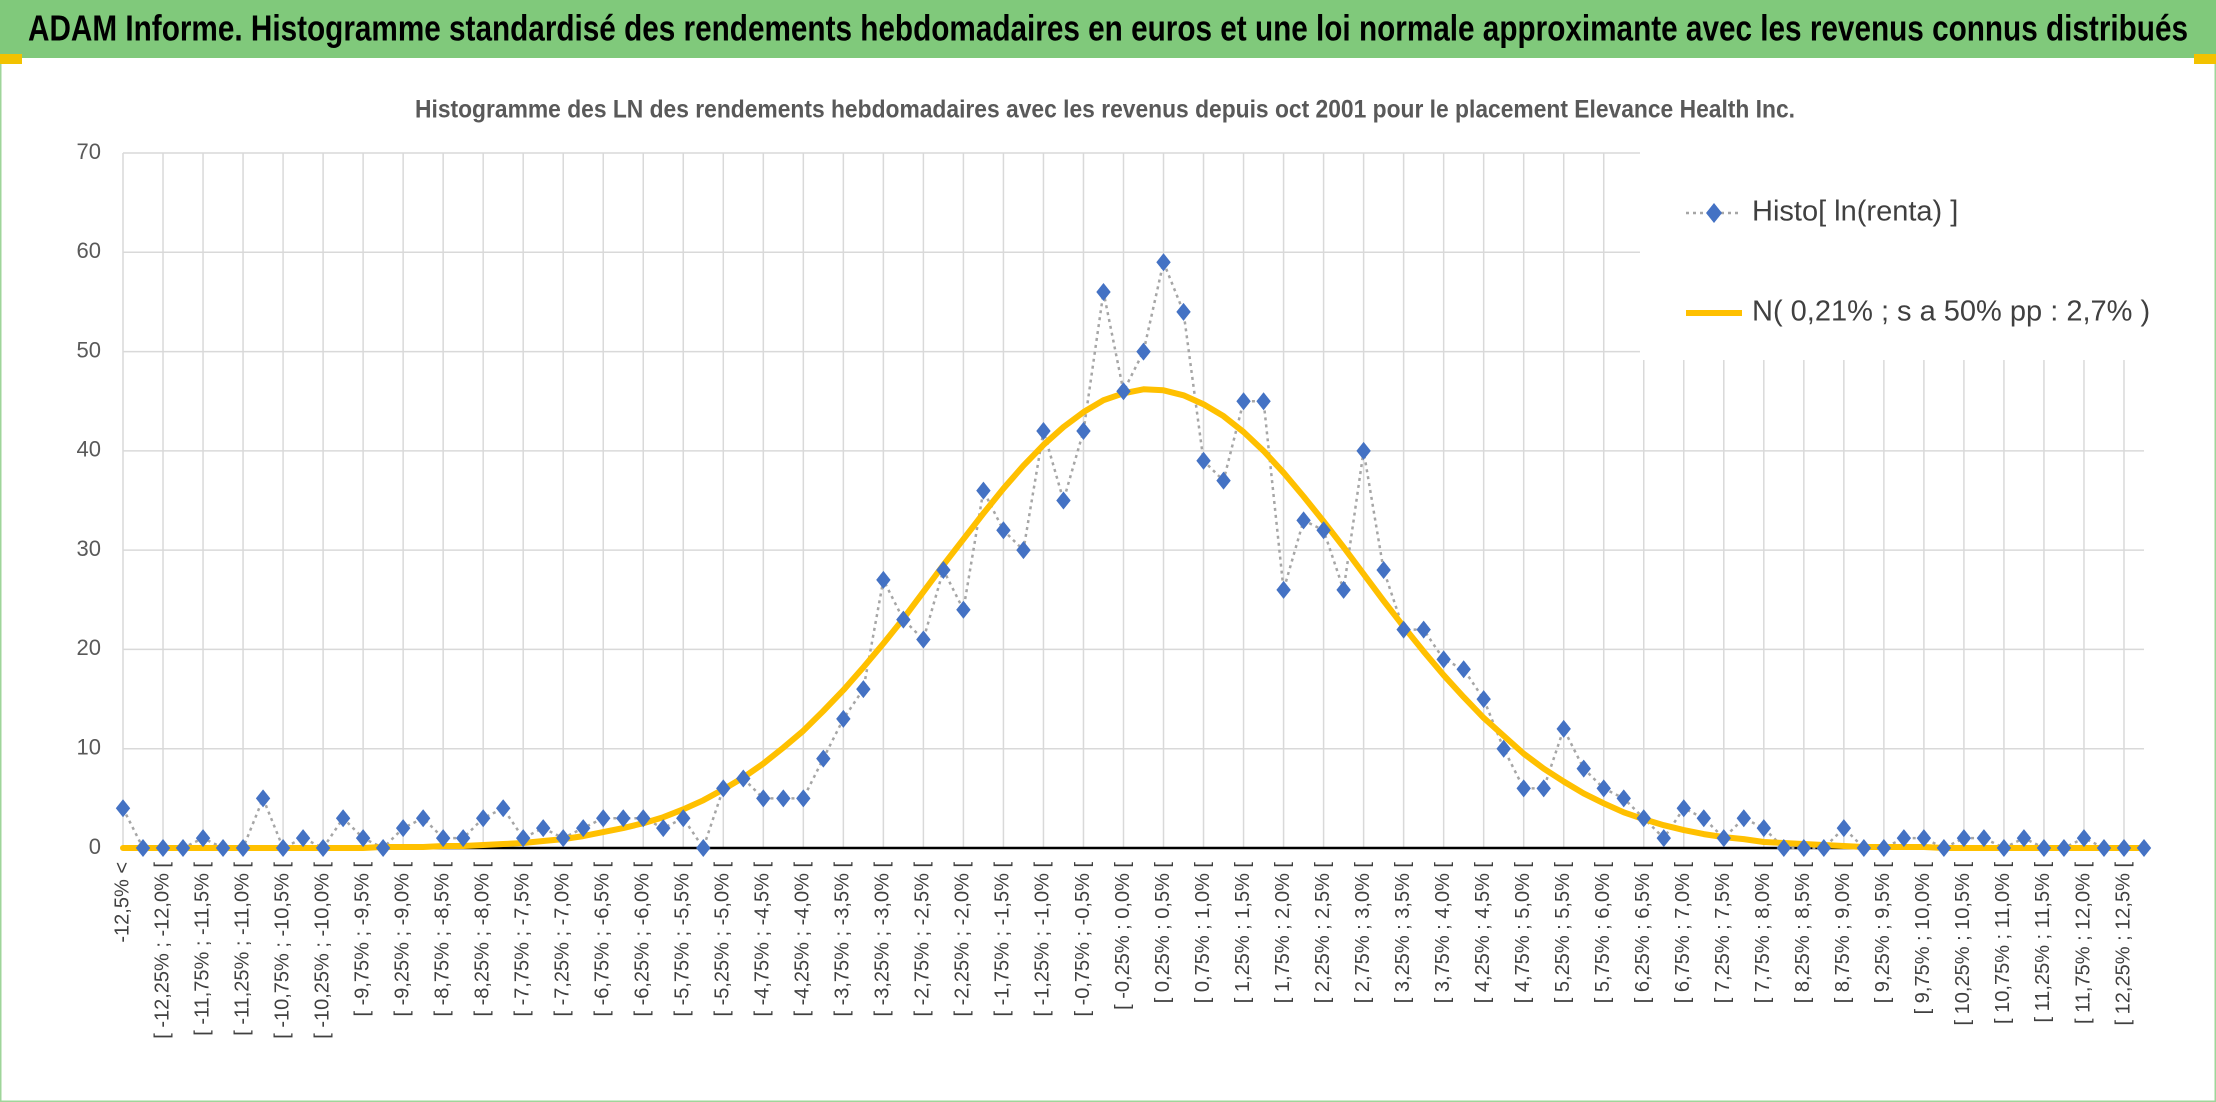 The image size is (2216, 1102). I want to click on x-tick-label: [ -12,25% ; -12,0% [, so click(162, 950).